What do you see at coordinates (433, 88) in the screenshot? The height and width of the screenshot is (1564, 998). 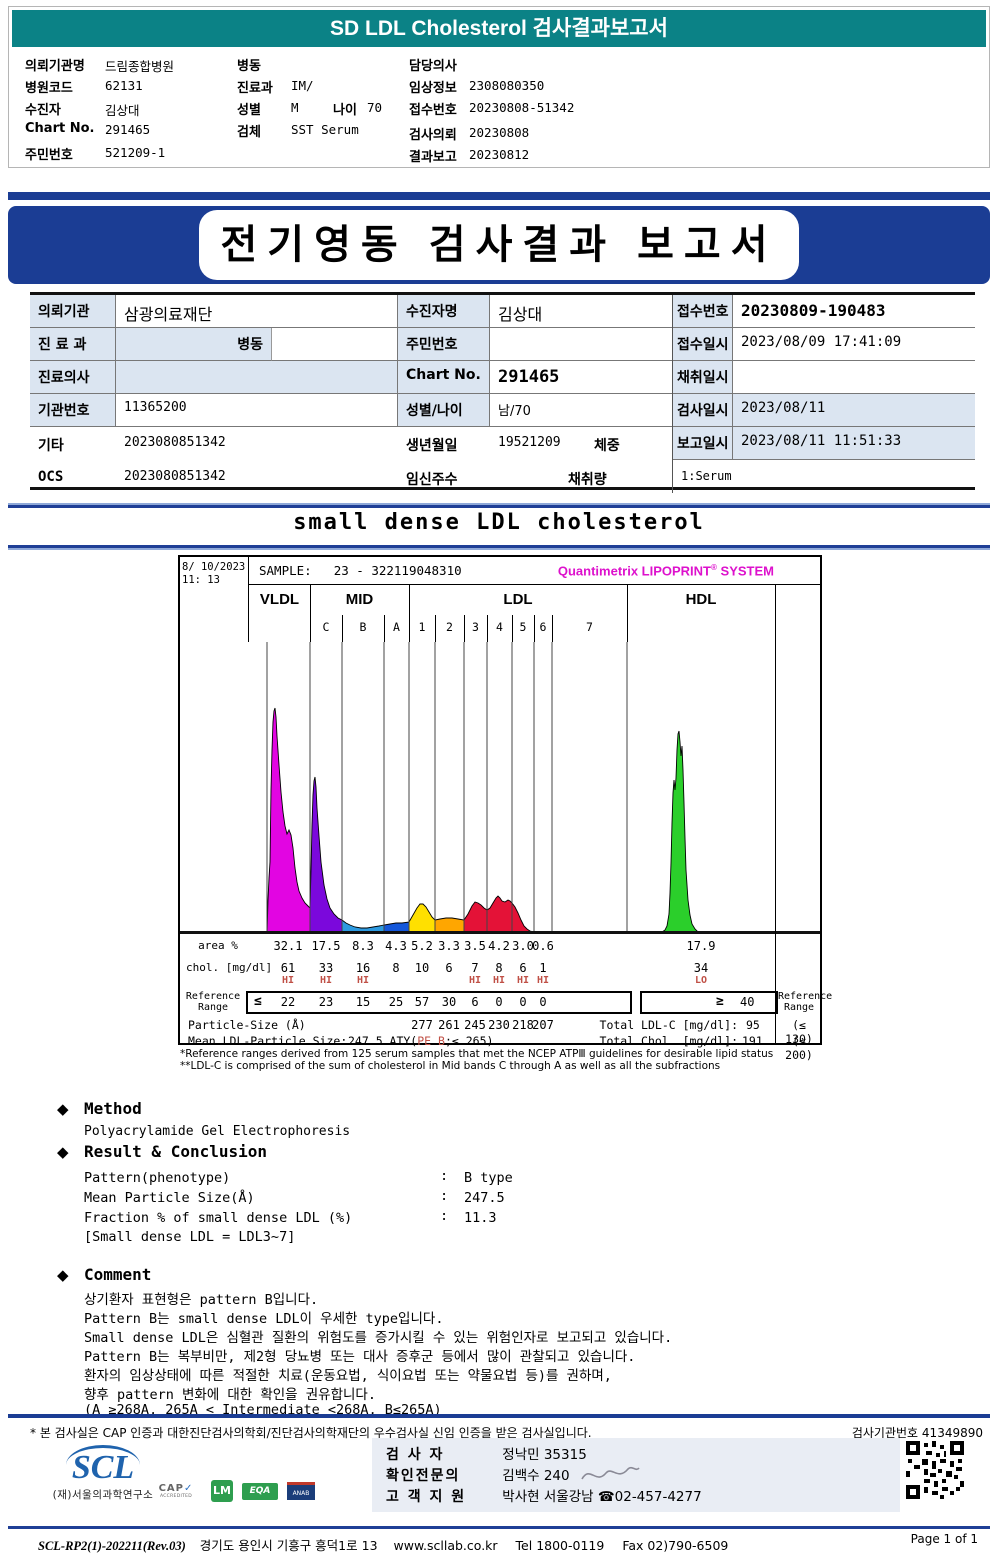 I see `field-label: 임상정보` at bounding box center [433, 88].